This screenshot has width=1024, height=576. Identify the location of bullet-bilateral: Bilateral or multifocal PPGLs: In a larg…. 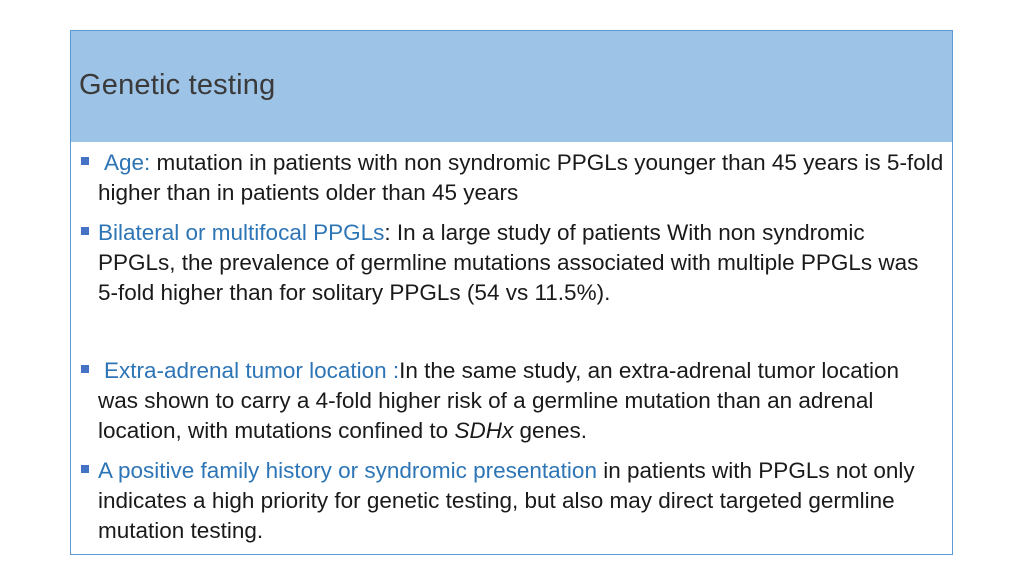
(511, 263).